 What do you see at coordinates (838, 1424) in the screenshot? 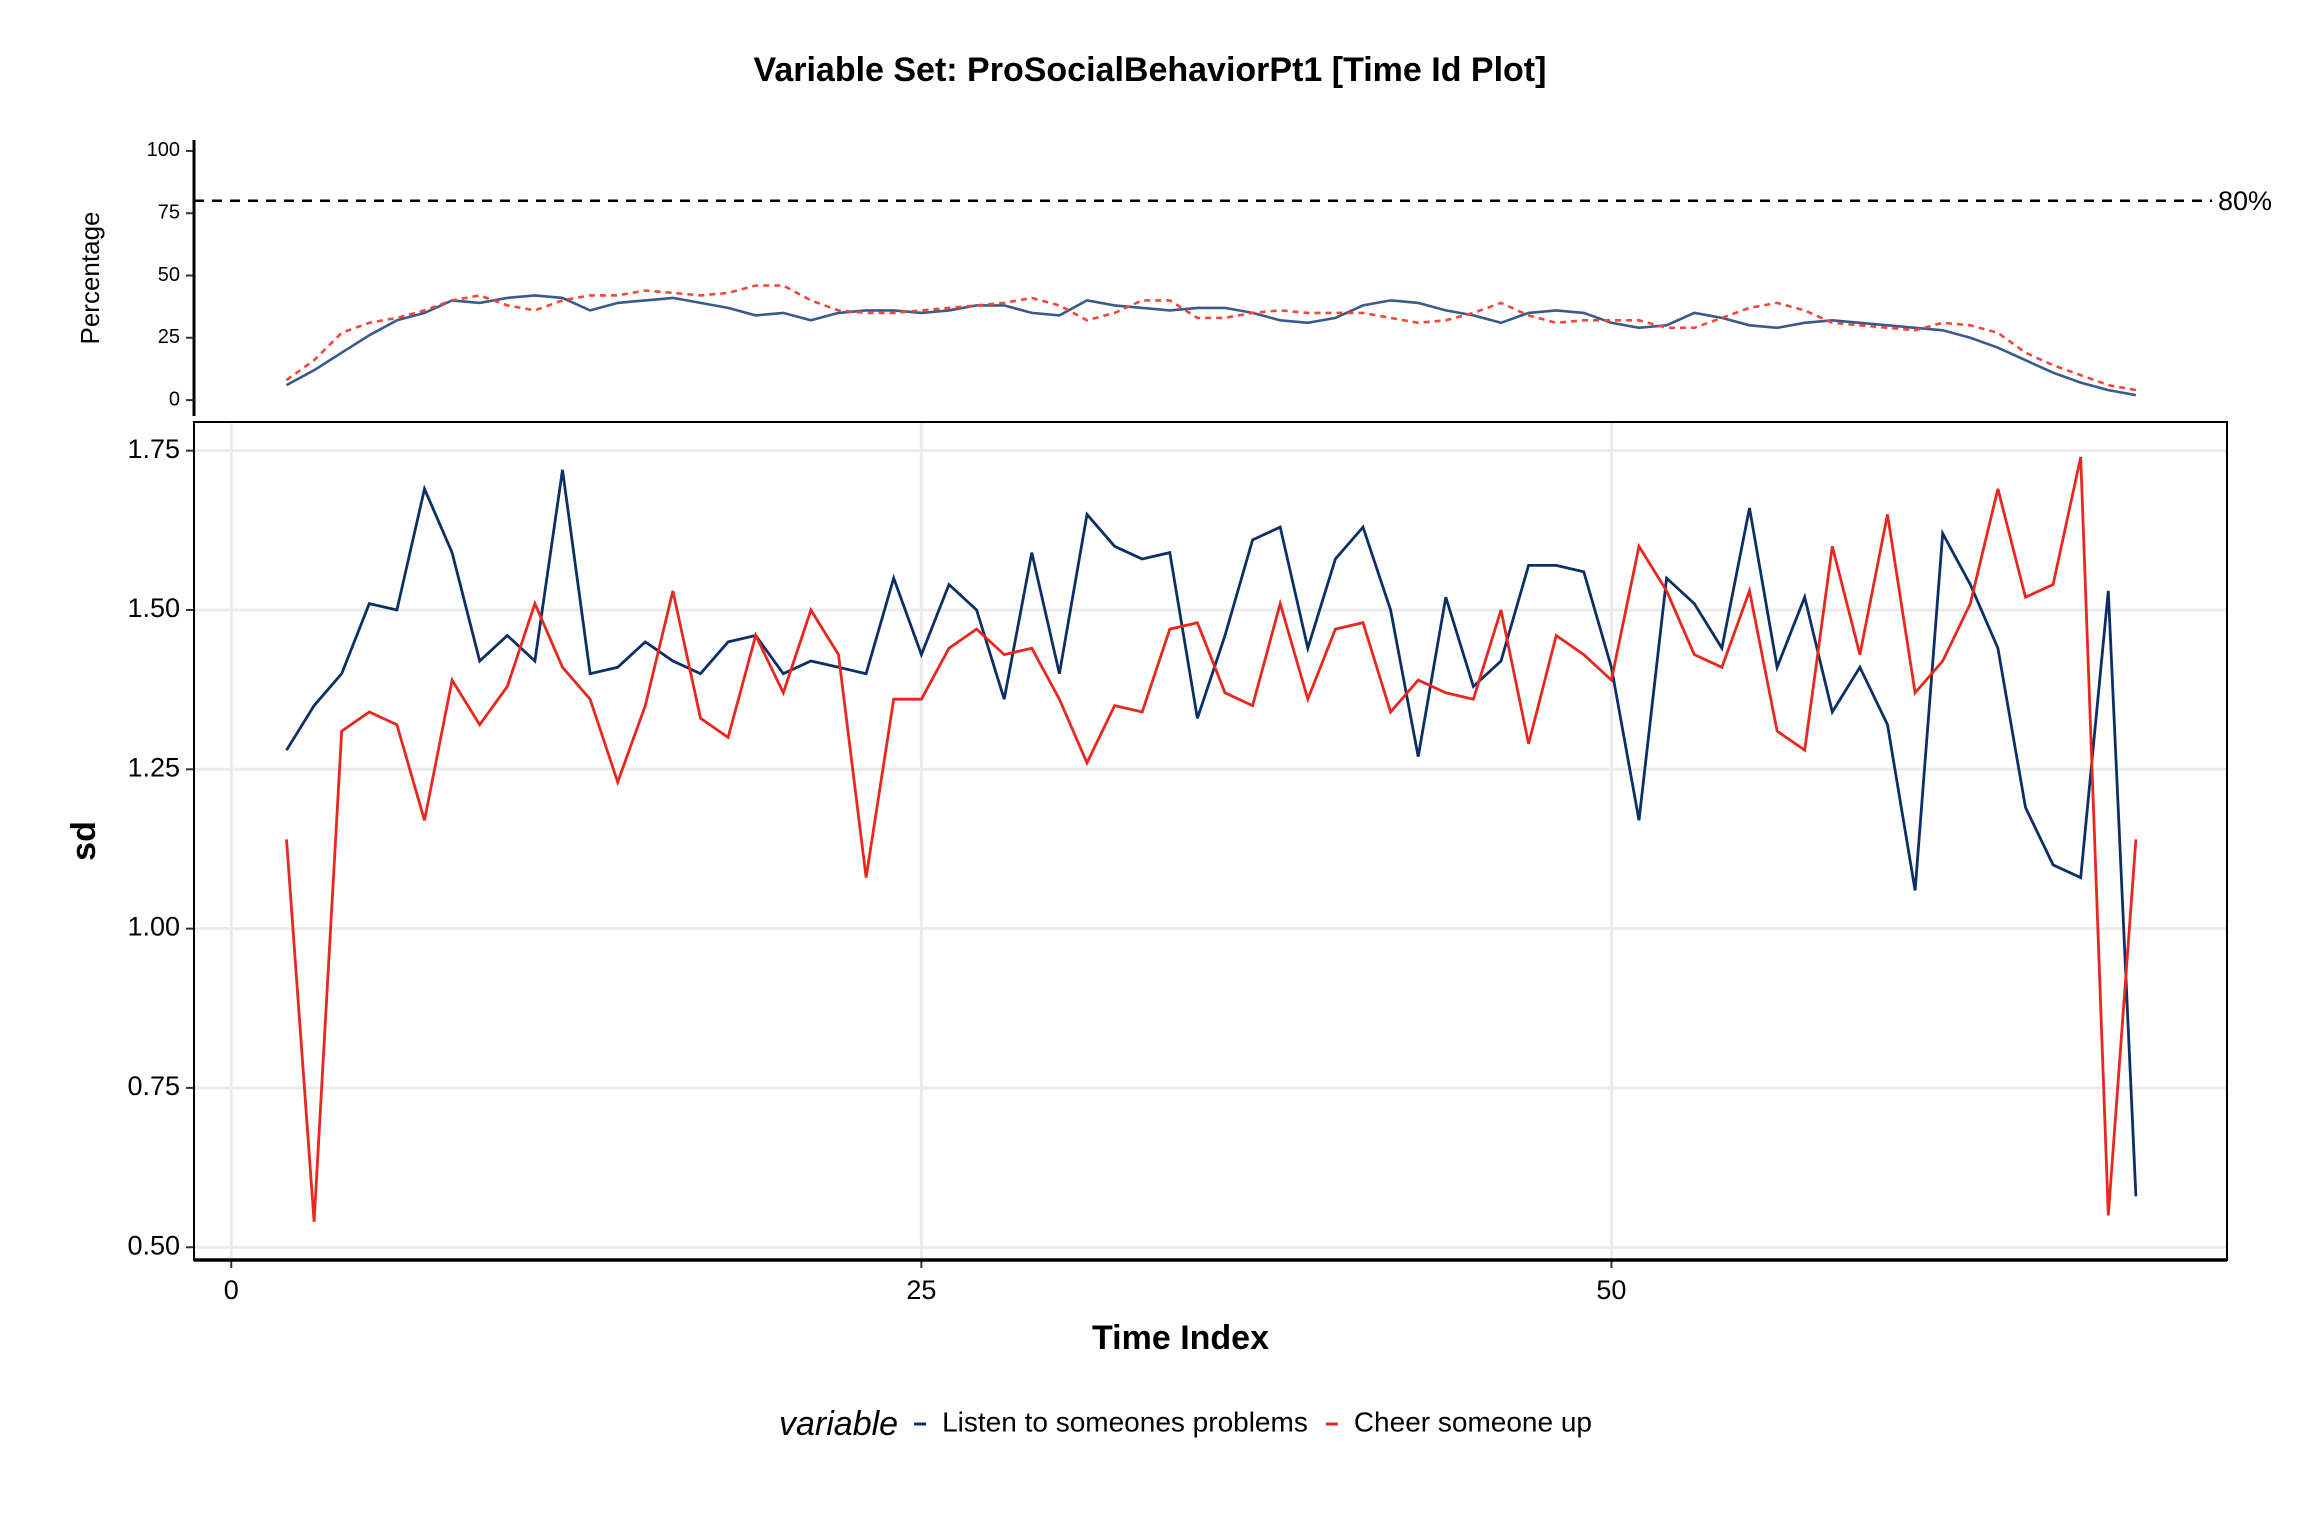
I see `legend-title: variable` at bounding box center [838, 1424].